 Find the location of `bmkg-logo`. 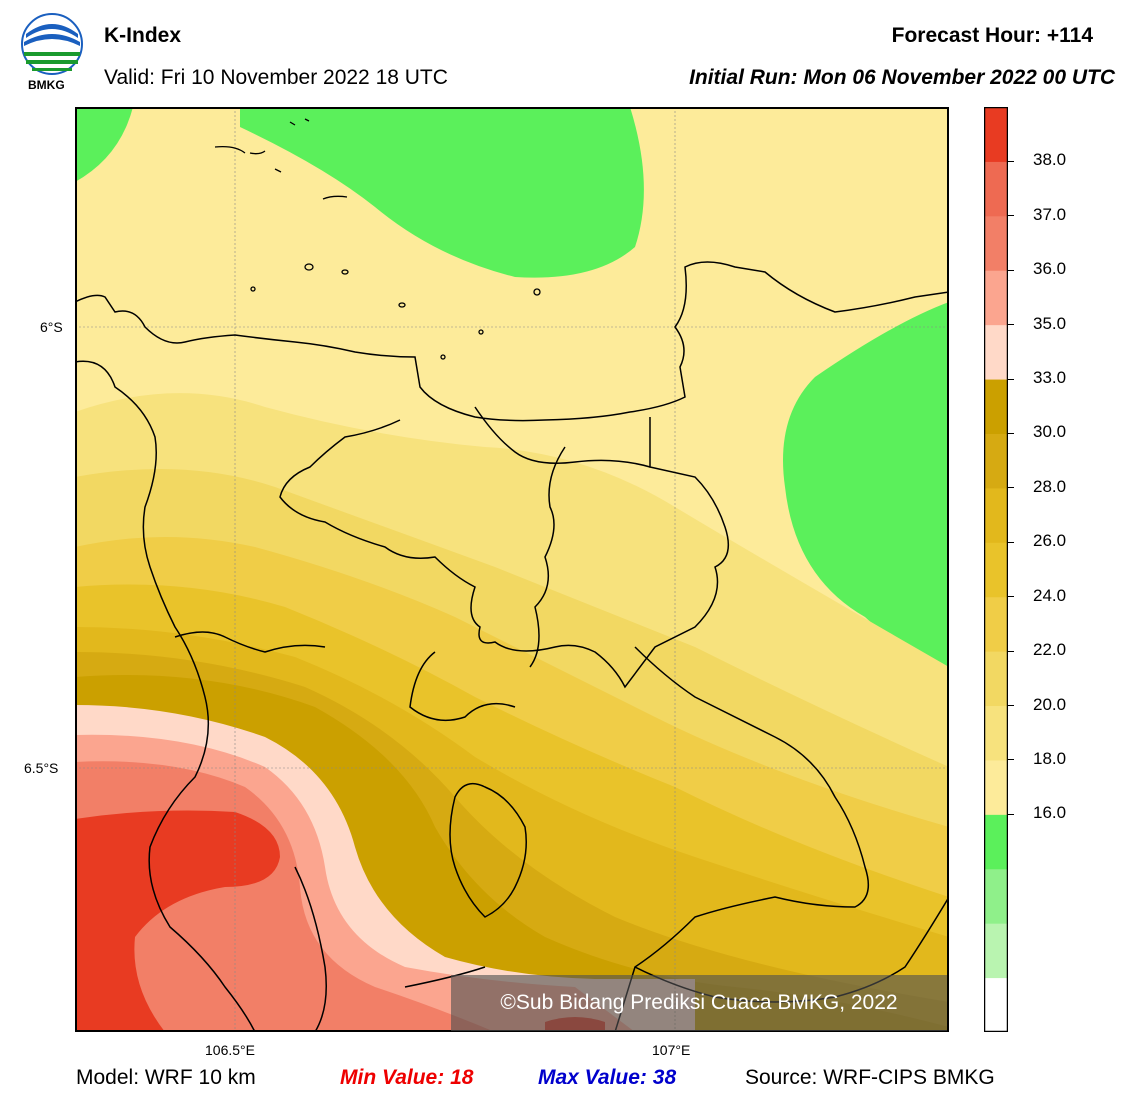

bmkg-logo is located at coordinates (52, 52).